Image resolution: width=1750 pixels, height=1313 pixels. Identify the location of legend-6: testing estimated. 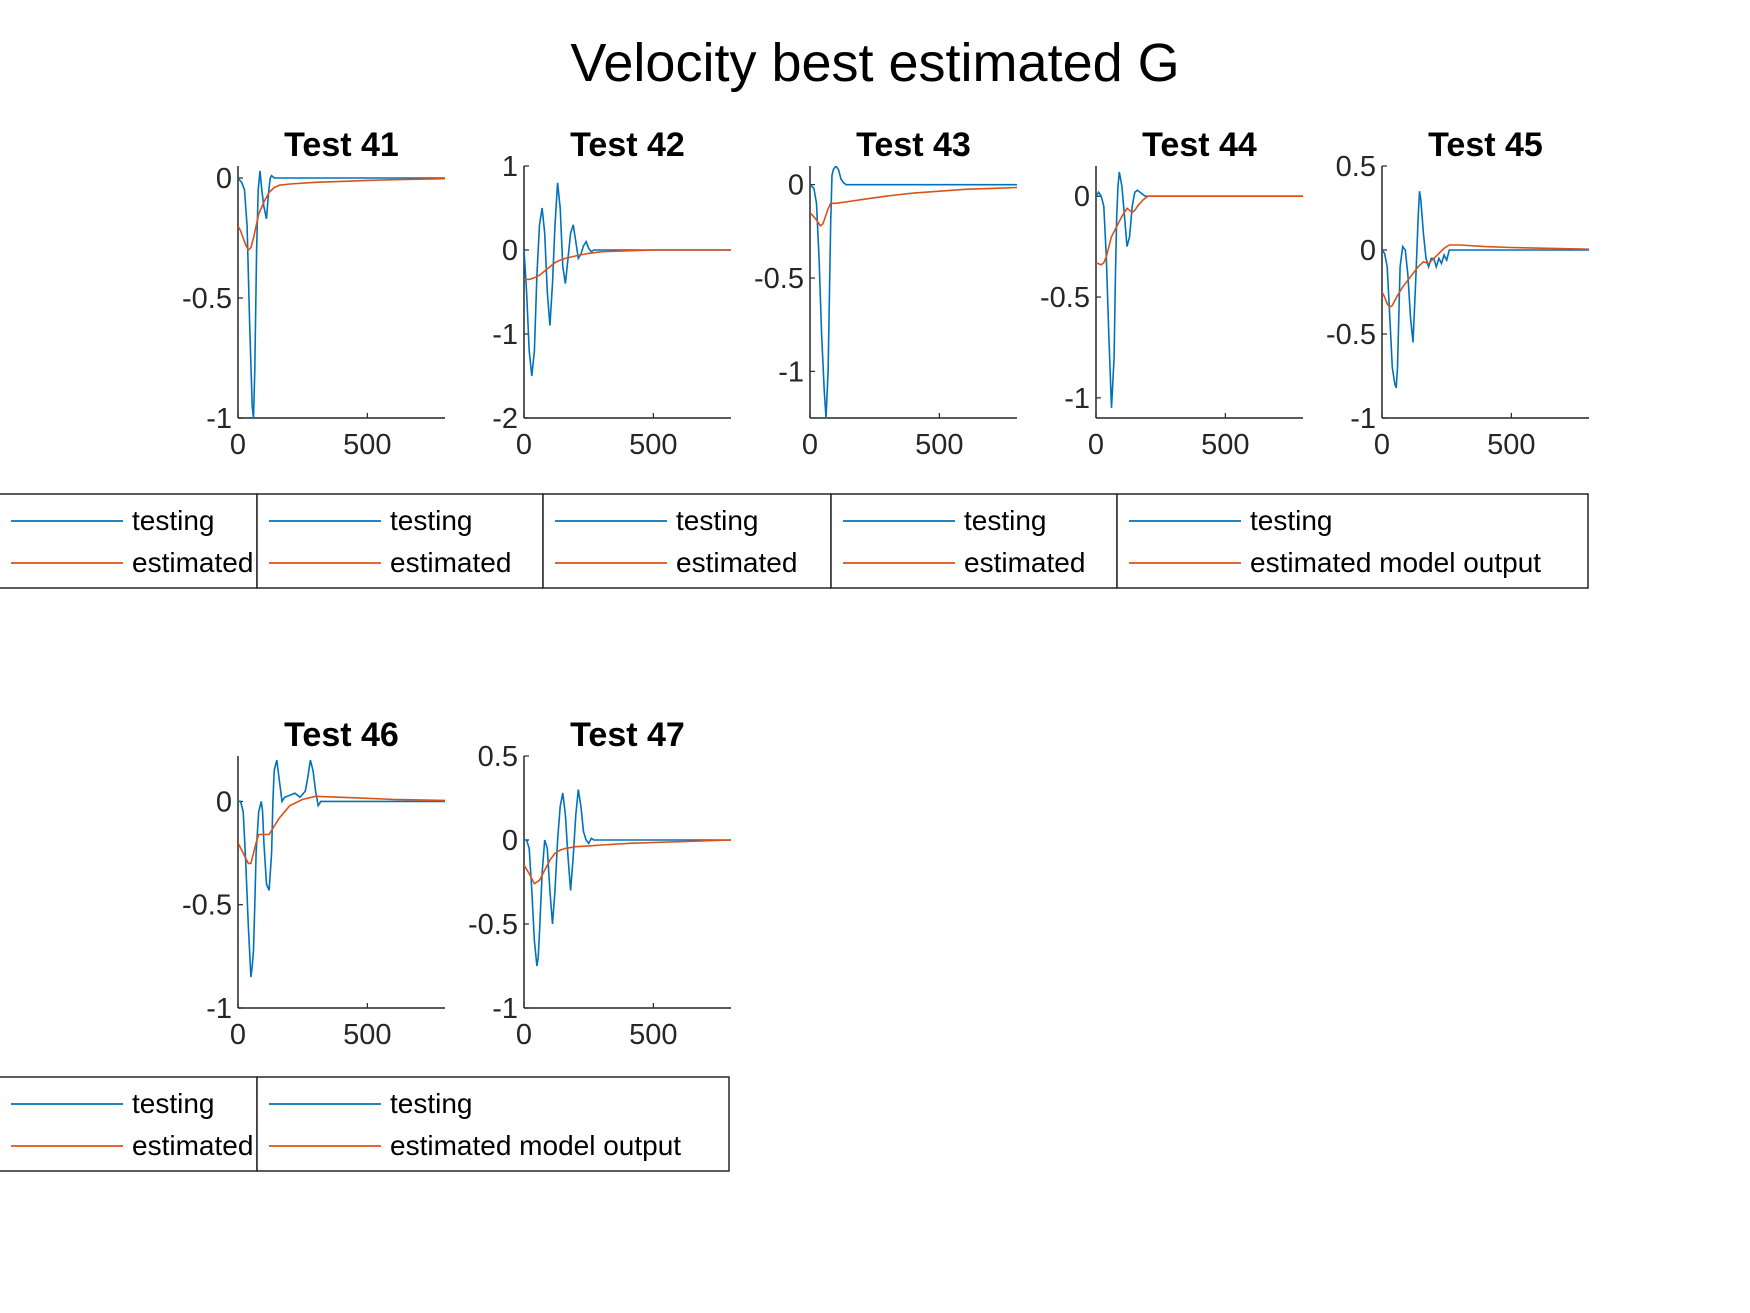
(129, 1124).